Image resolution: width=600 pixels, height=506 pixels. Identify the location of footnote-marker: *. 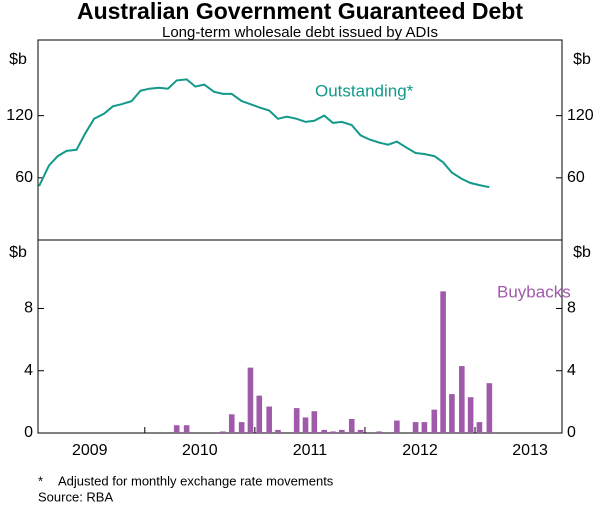
(40, 480).